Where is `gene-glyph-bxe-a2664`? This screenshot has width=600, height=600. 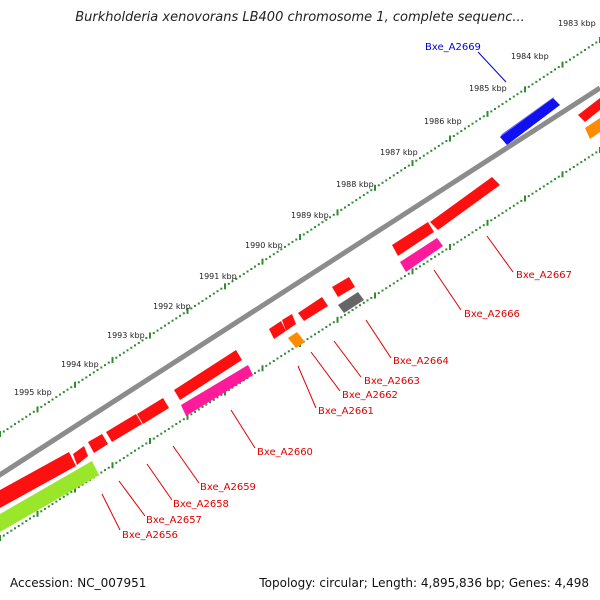
gene-glyph-bxe-a2664 is located at coordinates (351, 302).